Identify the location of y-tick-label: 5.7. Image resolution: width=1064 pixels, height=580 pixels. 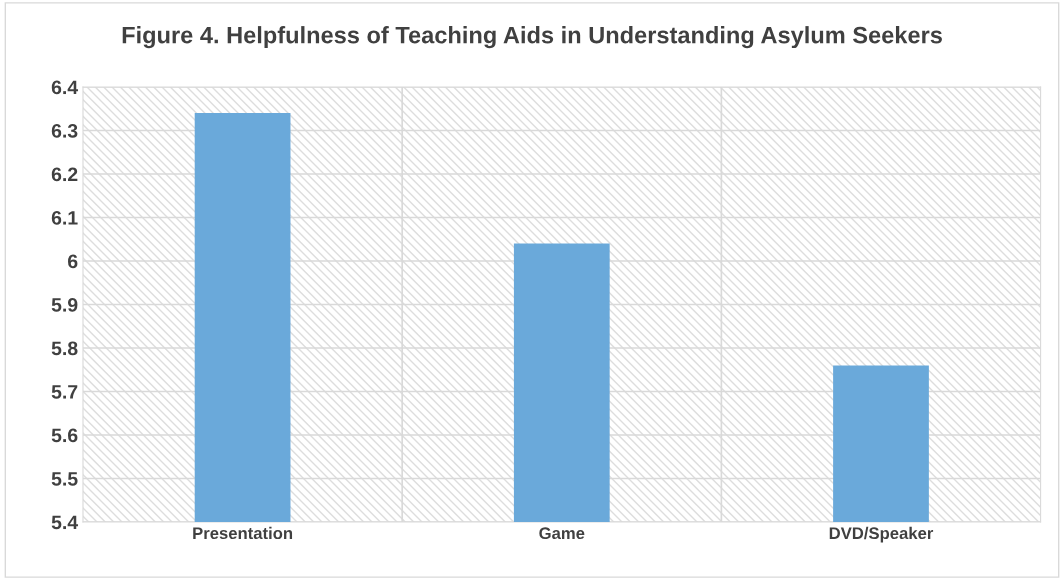
(64, 392).